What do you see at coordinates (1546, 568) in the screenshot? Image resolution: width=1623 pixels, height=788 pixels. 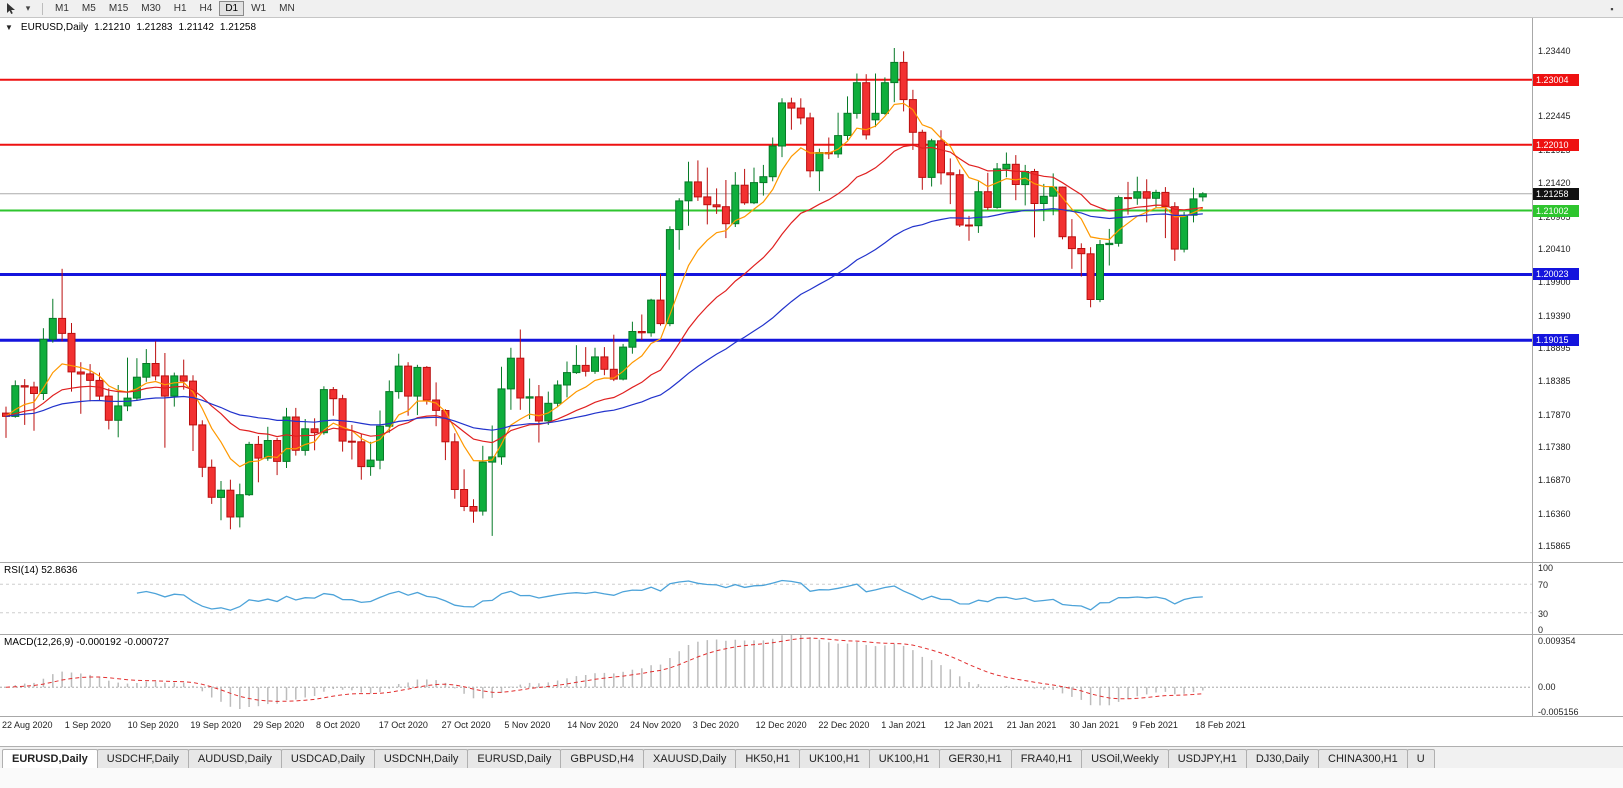 I see `rsi-tick-label: 100` at bounding box center [1546, 568].